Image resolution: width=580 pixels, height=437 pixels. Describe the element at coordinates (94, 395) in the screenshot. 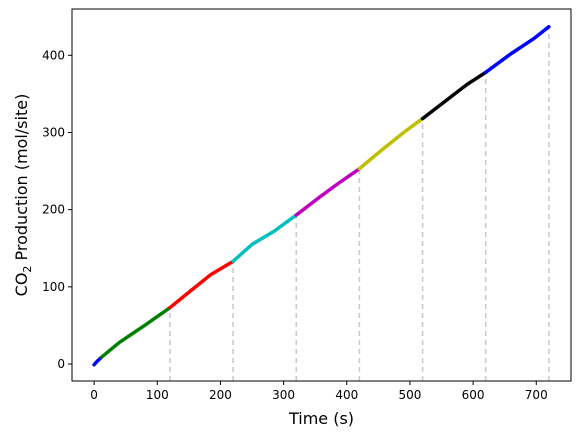

I see `x-tick-label-0: 0` at that location.